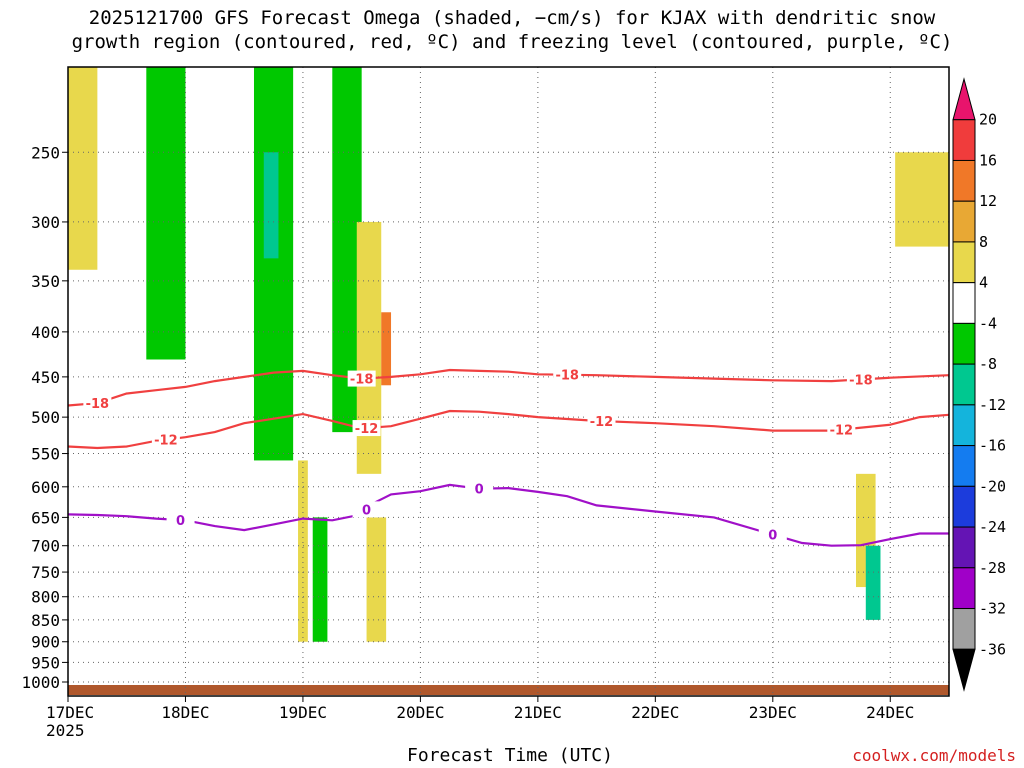  Describe the element at coordinates (508, 429) in the screenshot. I see `contour-line--12` at that location.